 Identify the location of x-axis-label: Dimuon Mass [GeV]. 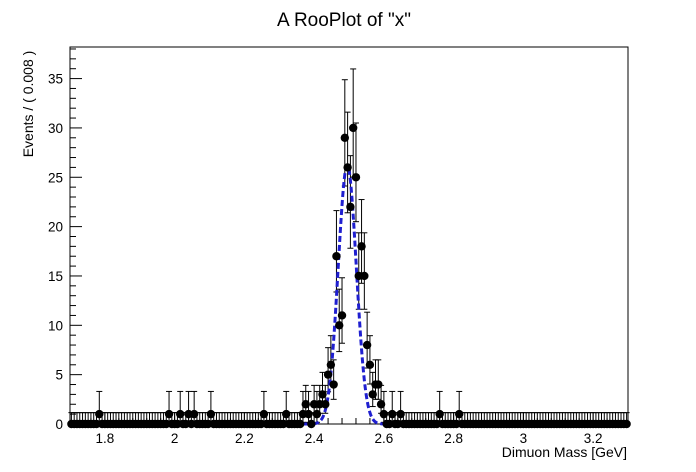
(564, 452).